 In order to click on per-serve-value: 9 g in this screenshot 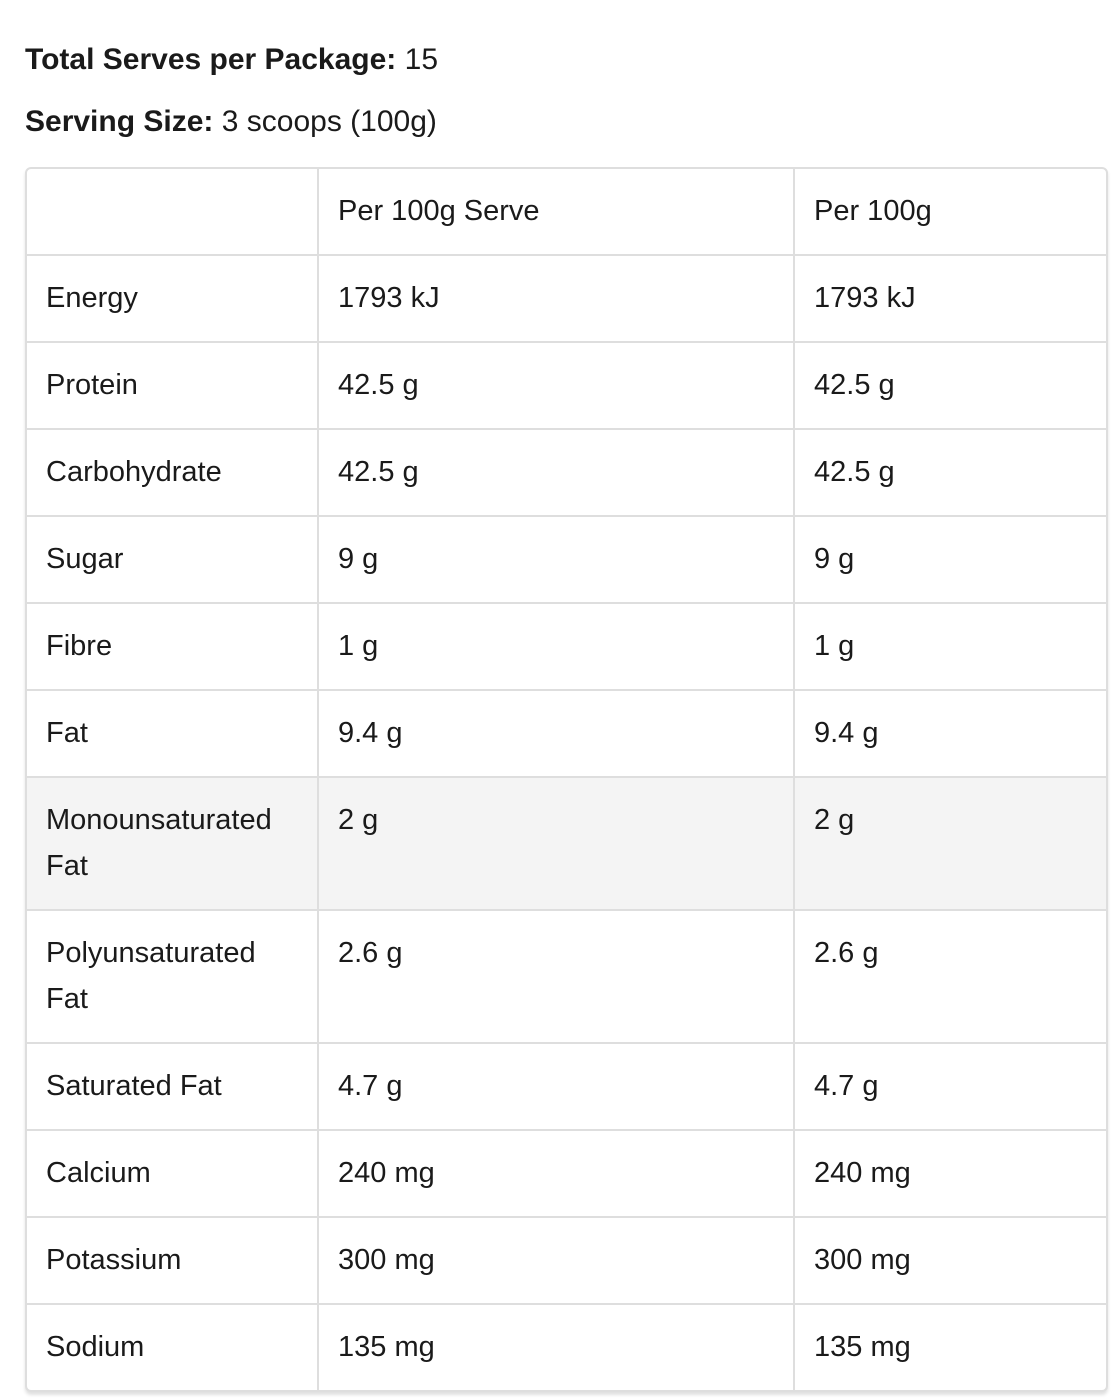, I will do `click(556, 560)`.